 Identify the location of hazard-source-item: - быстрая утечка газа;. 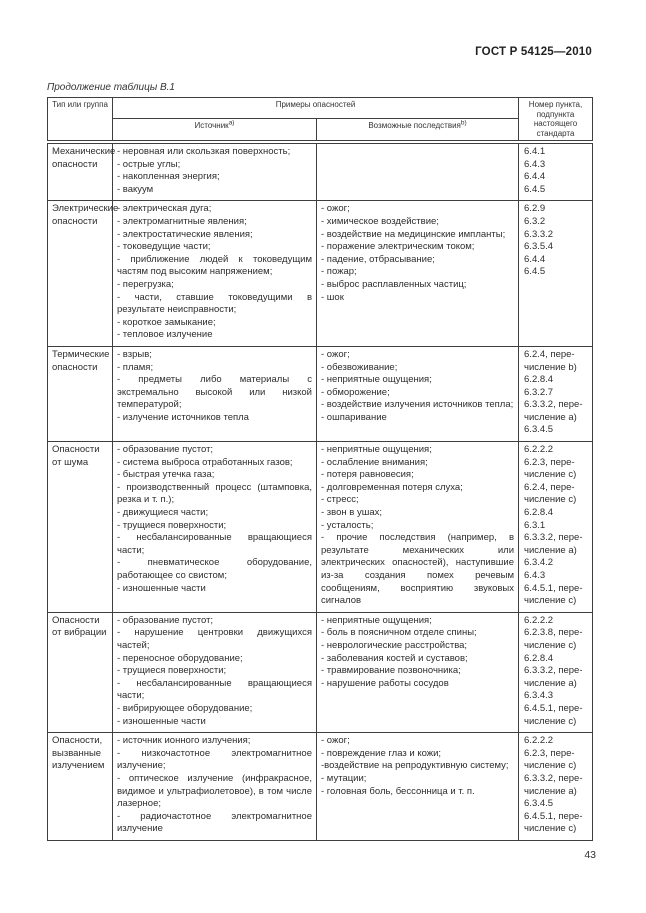
(166, 475).